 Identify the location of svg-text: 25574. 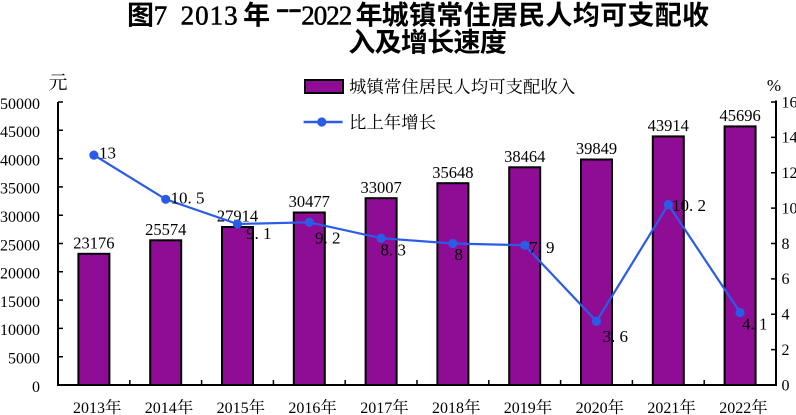
(165, 229).